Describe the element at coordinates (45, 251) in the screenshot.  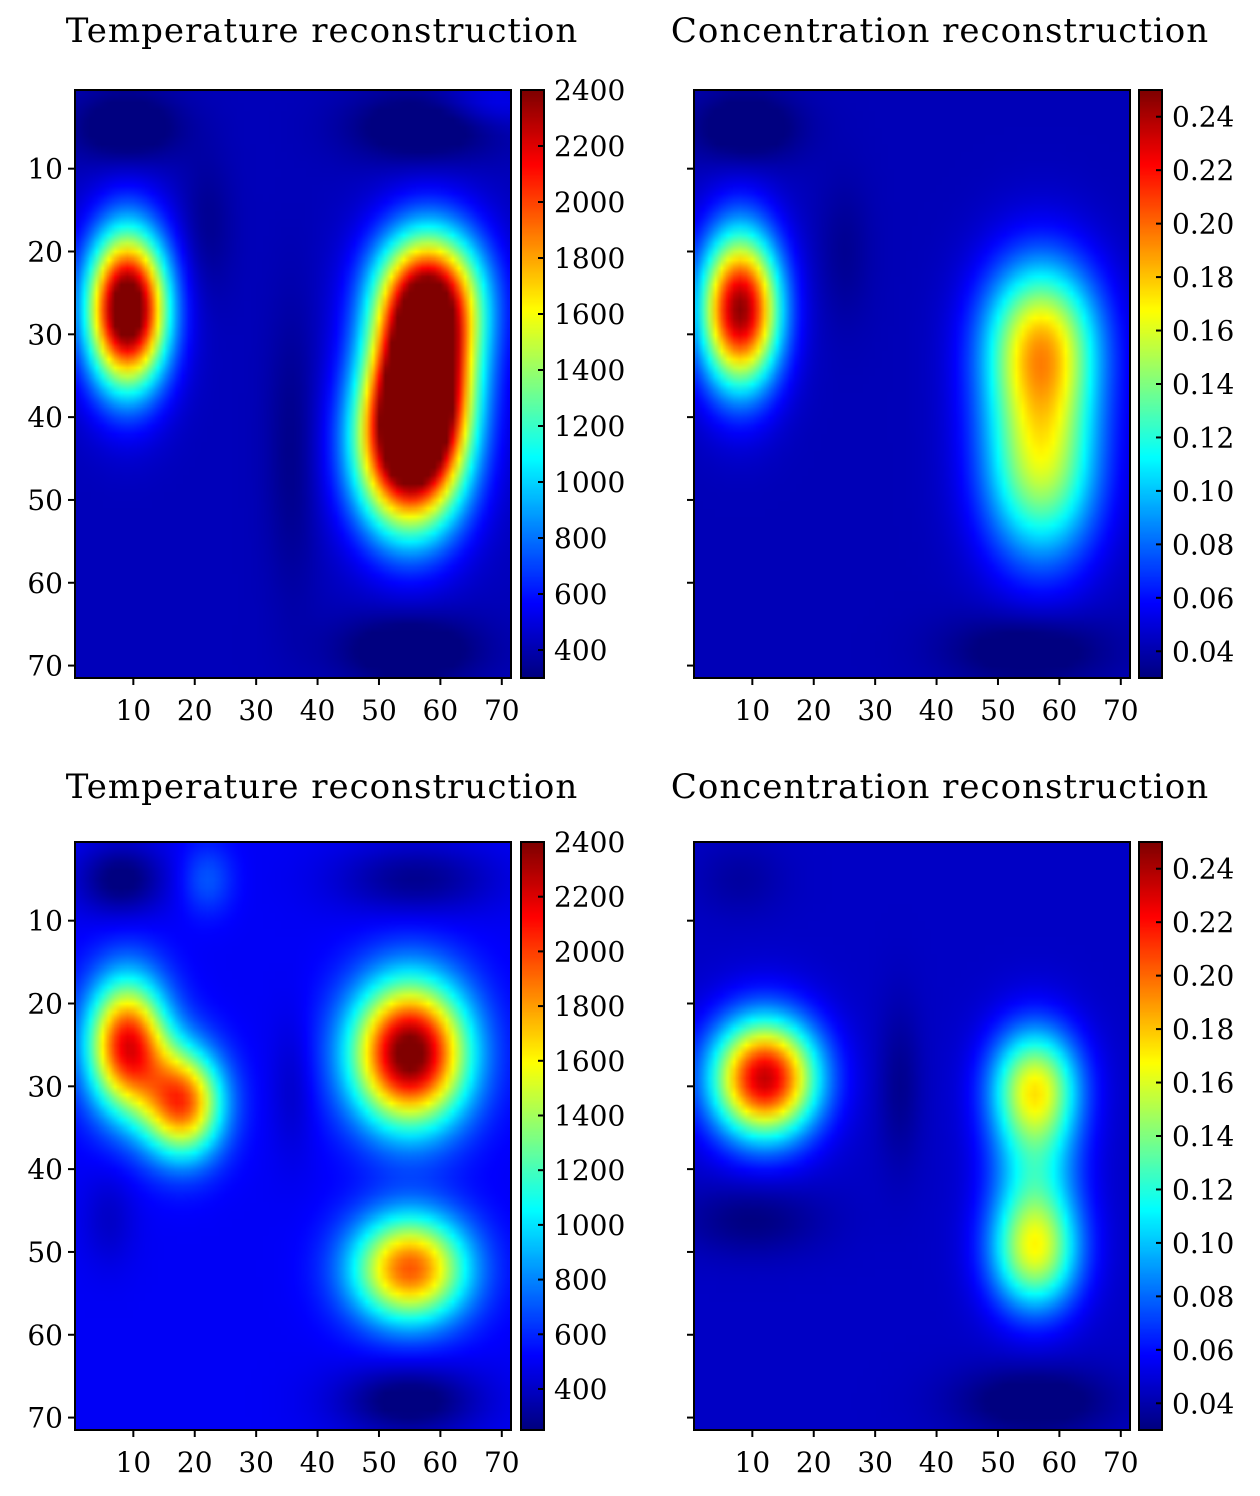
I see `y-tick-label: 20` at that location.